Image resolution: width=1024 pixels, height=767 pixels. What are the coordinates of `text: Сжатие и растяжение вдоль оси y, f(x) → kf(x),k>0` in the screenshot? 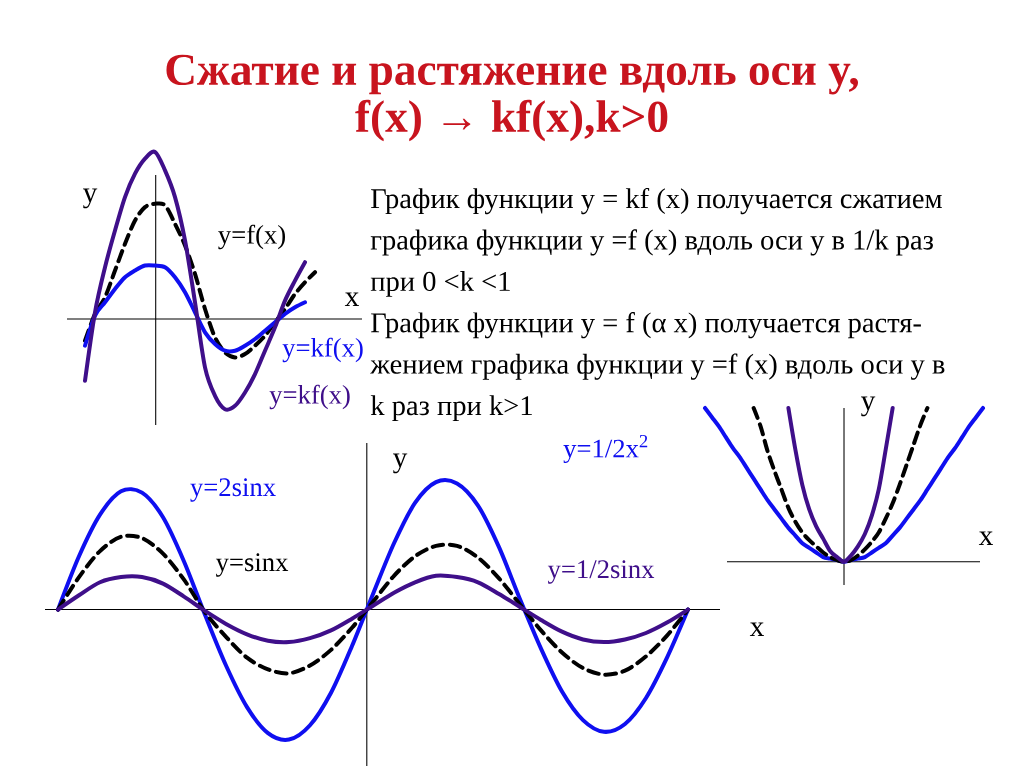 It's located at (512, 98).